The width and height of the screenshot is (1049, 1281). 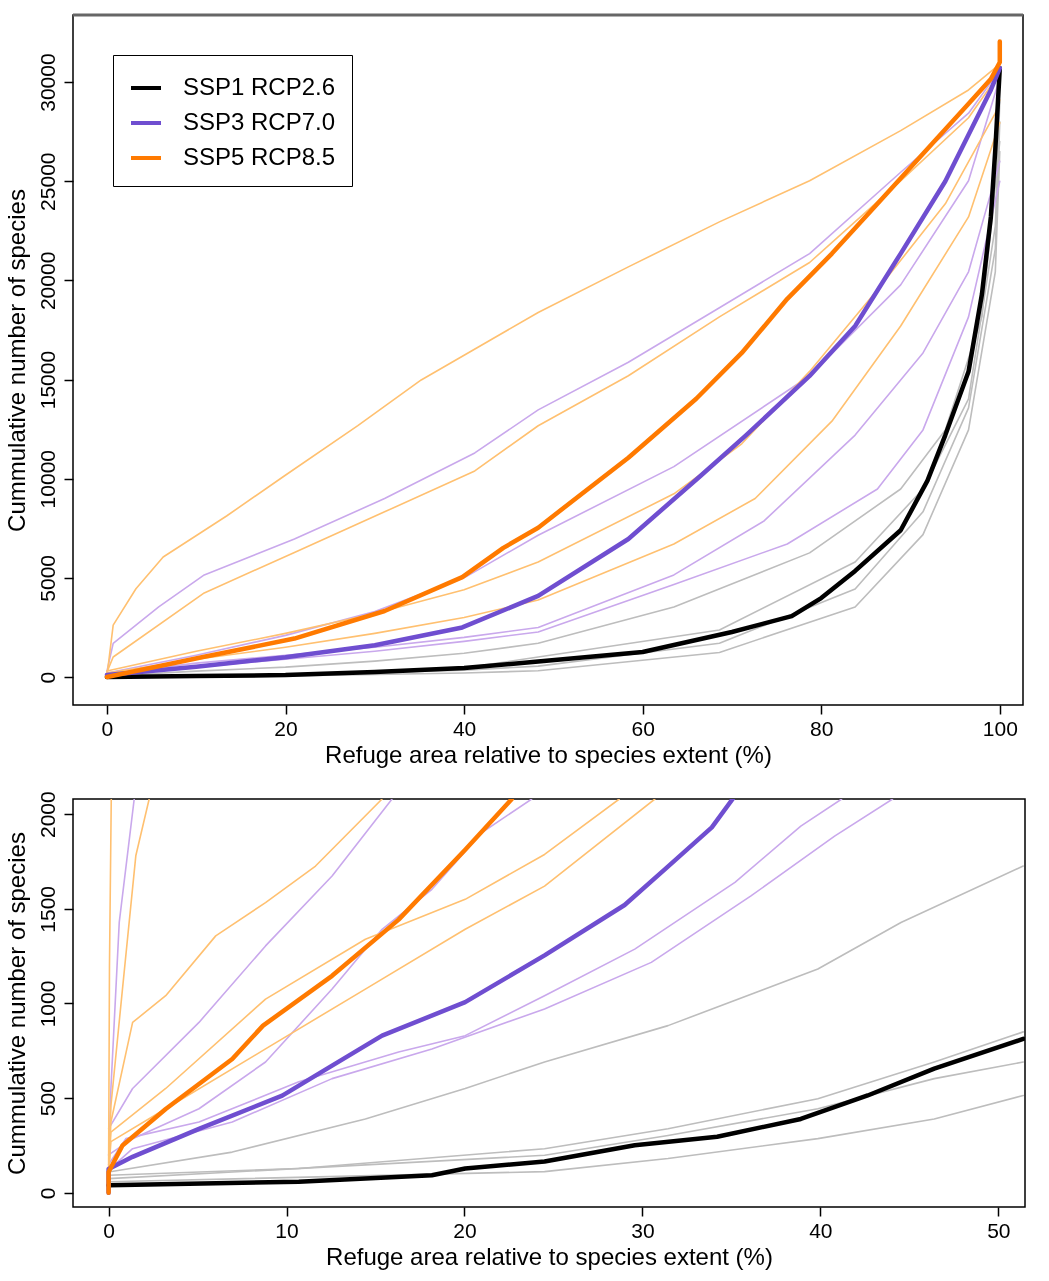 I want to click on y-tick-label: 15000, so click(x=47, y=380).